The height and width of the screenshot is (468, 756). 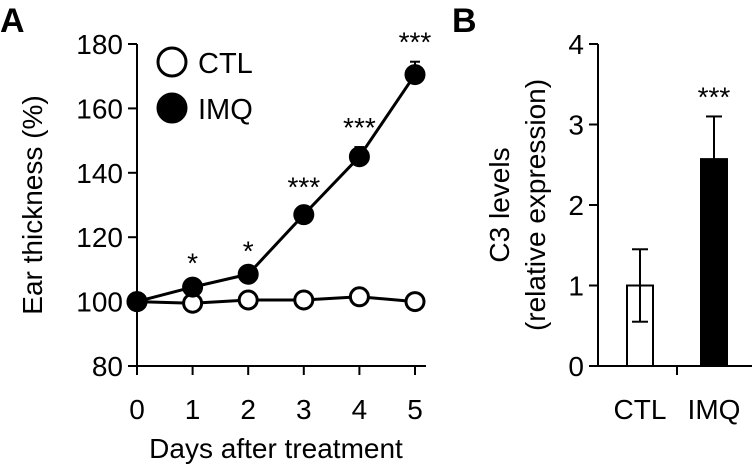 I want to click on x-tick-label: 4, so click(x=360, y=409).